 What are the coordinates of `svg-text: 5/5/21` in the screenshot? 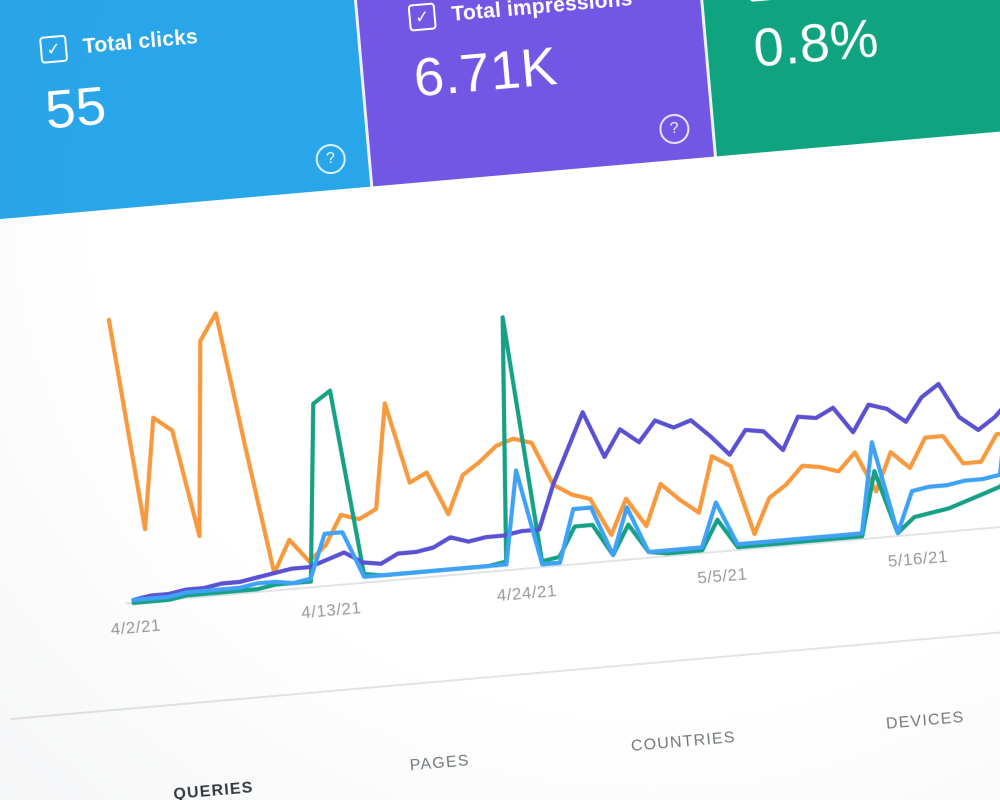 It's located at (723, 575).